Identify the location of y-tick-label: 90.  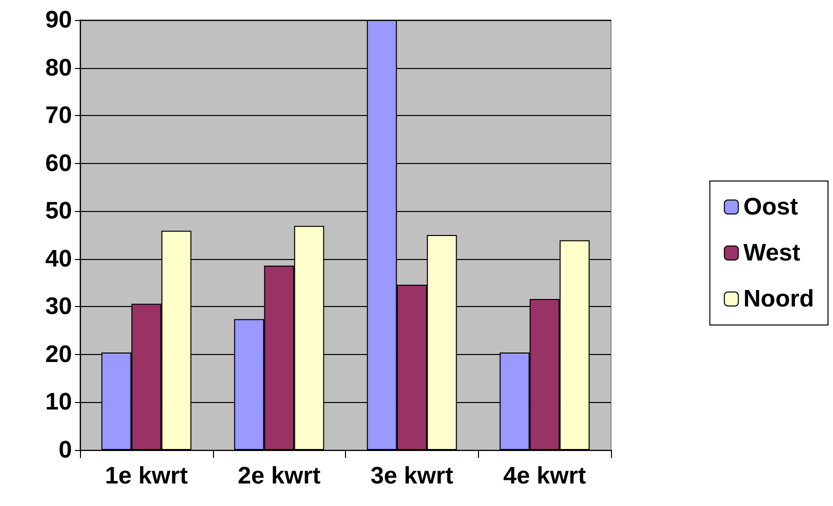
(58, 20).